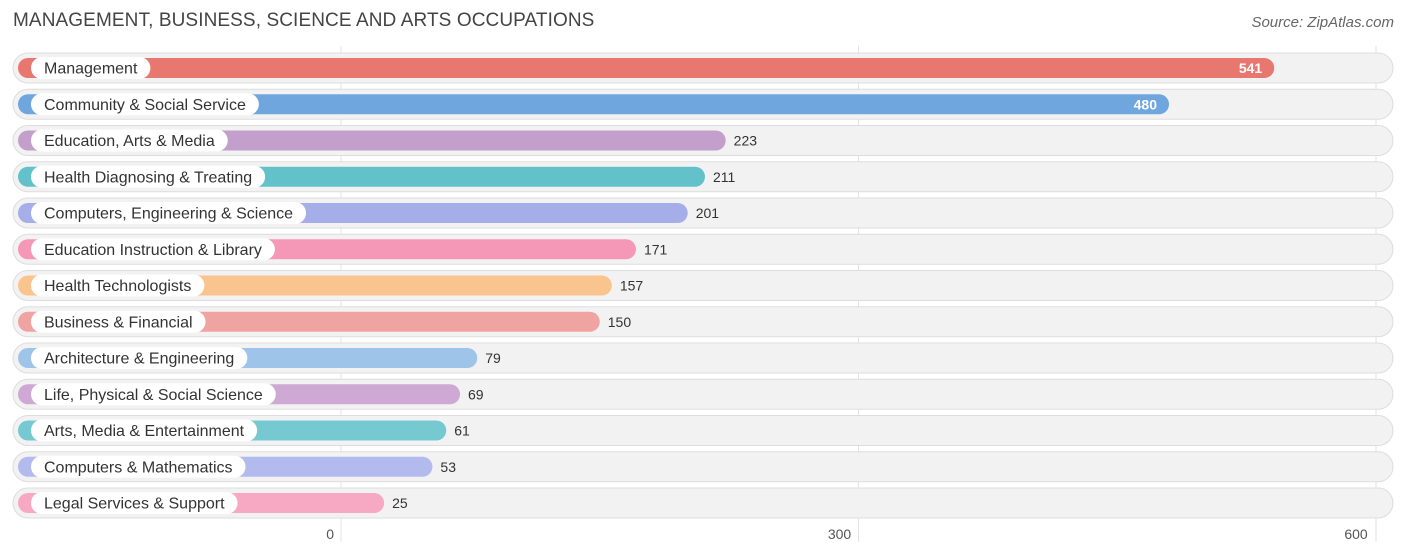 The height and width of the screenshot is (558, 1406). I want to click on category-label: Architecture & Engineering, so click(139, 359).